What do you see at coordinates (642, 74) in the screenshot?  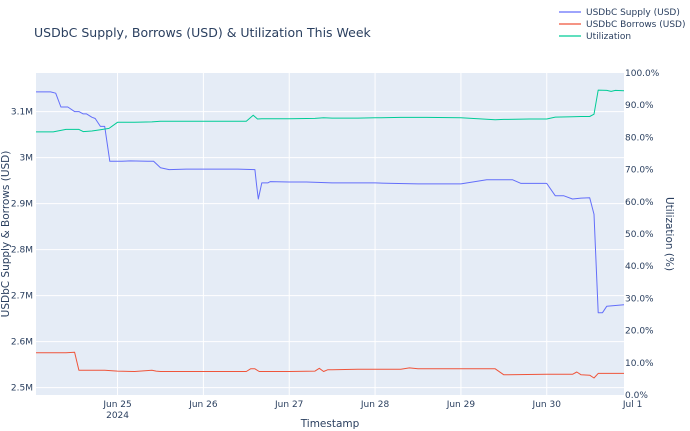 I see `y2-tick-label: 100.0%` at bounding box center [642, 74].